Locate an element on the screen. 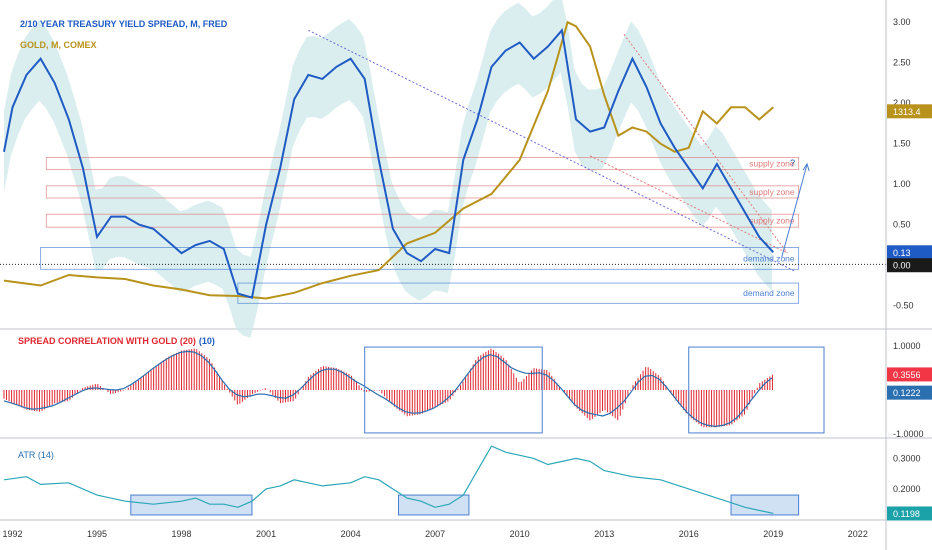 Image resolution: width=932 pixels, height=550 pixels. corr-blue-label-bg is located at coordinates (909, 392).